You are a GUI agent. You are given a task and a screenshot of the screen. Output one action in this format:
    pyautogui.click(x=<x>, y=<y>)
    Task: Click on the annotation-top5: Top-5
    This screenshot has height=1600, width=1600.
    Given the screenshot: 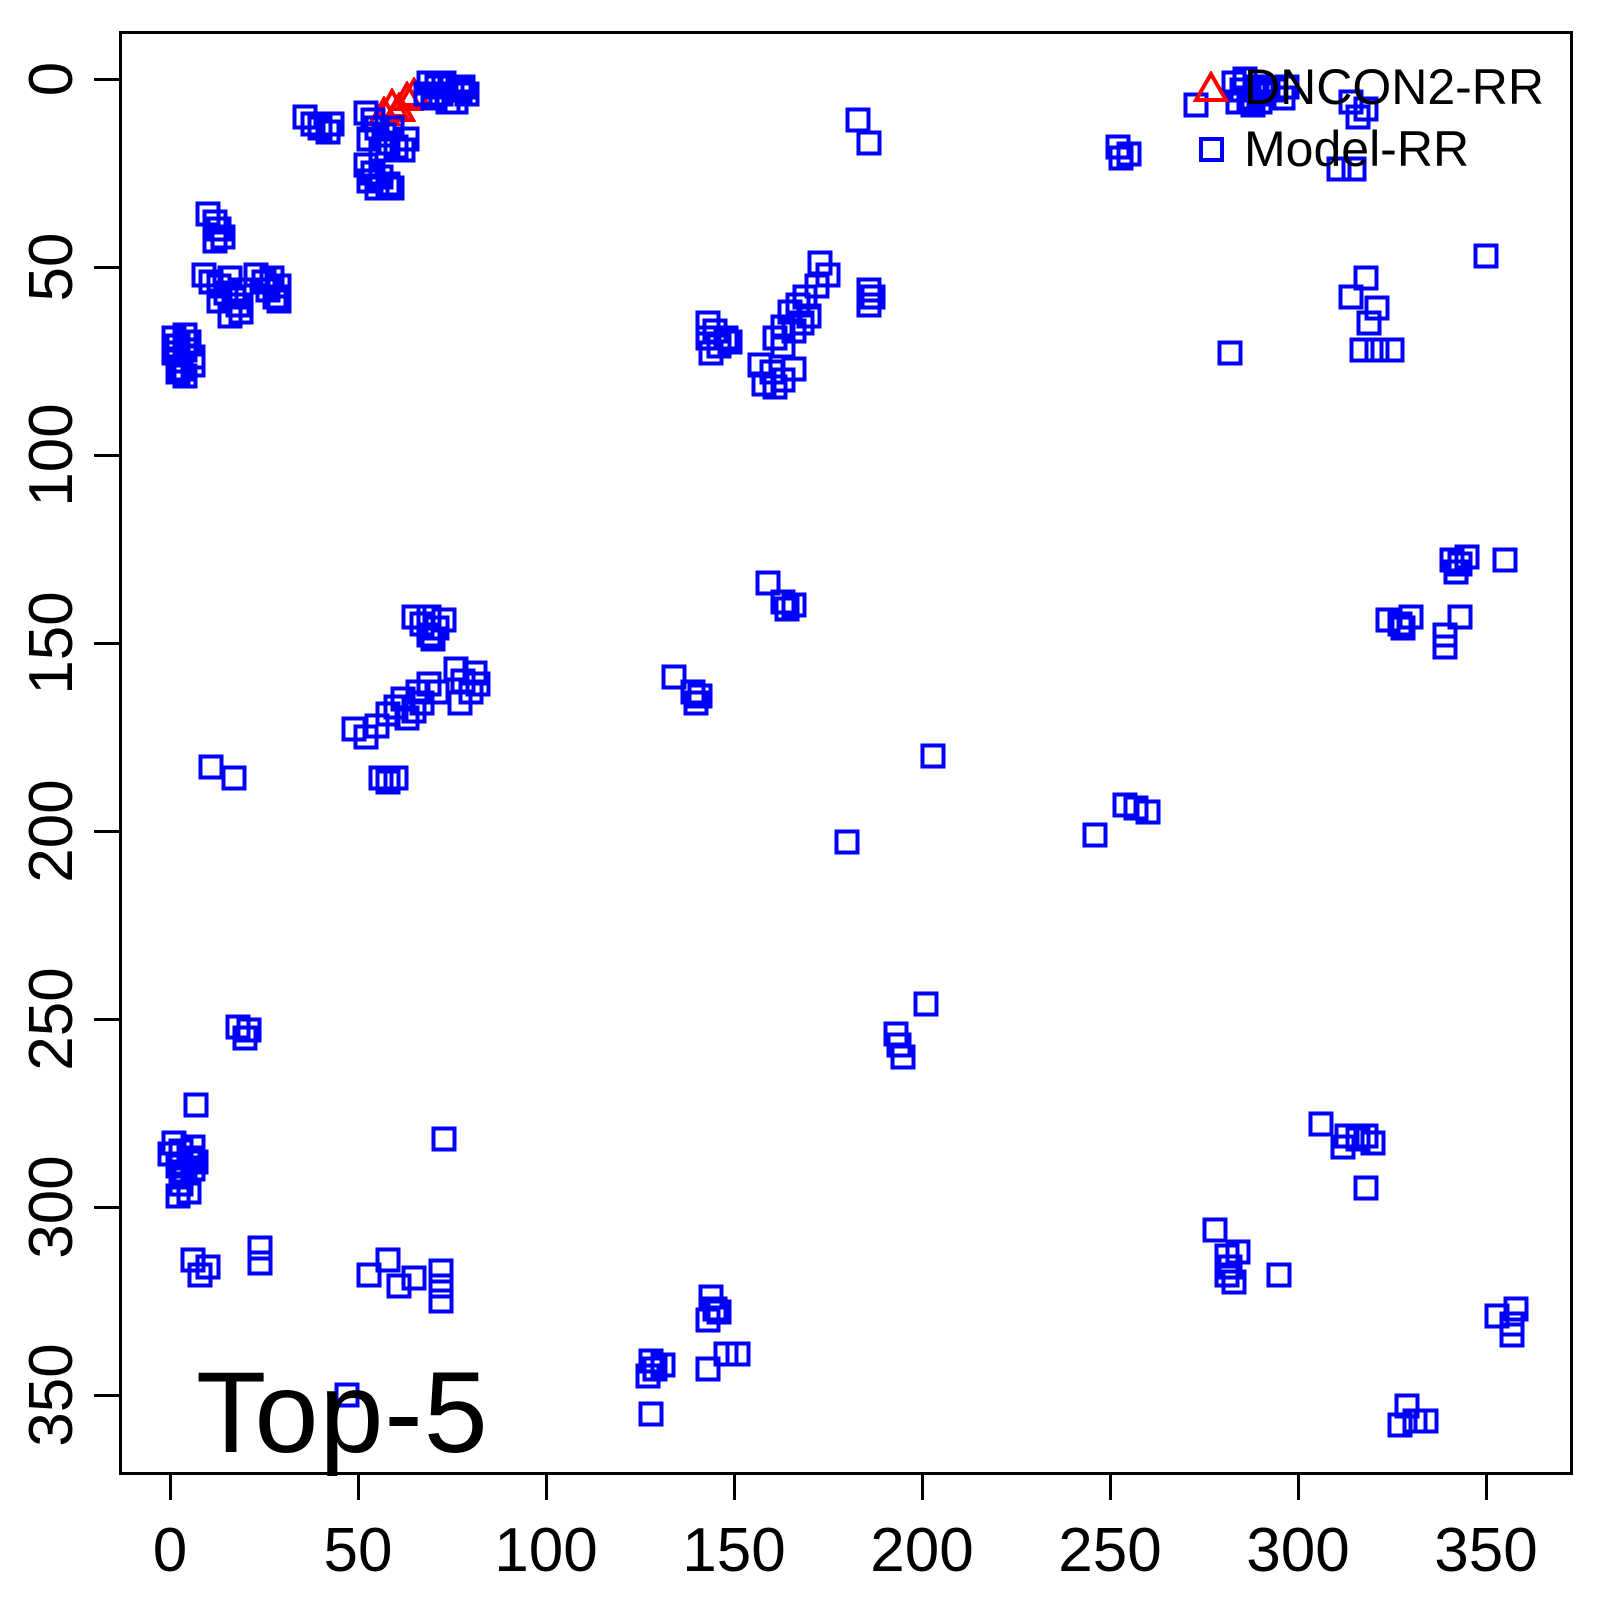 What is the action you would take?
    pyautogui.click(x=342, y=1413)
    